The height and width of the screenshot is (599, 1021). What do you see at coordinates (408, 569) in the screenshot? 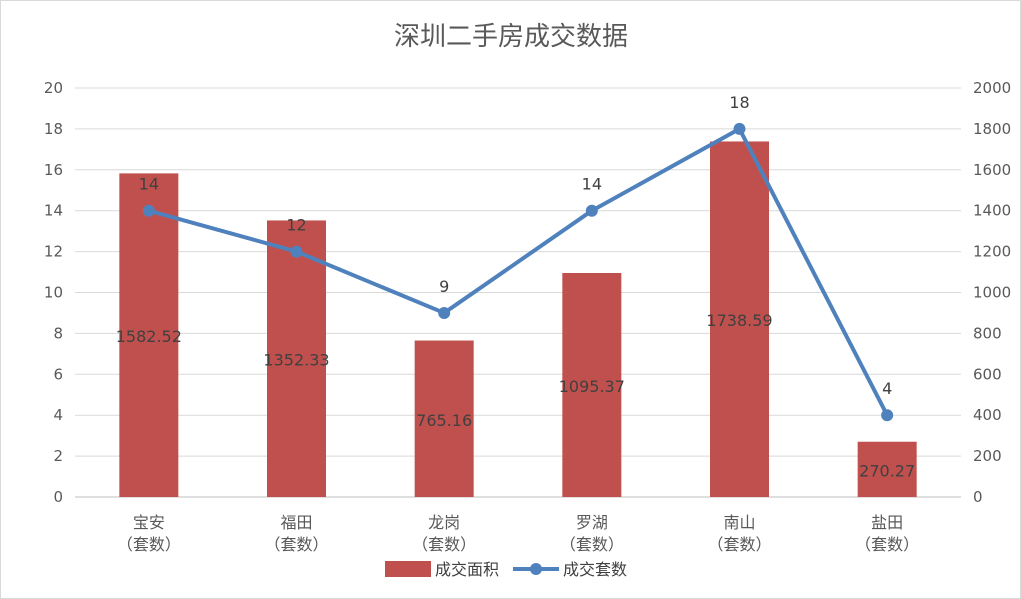
I see `legend-bar-swatch` at bounding box center [408, 569].